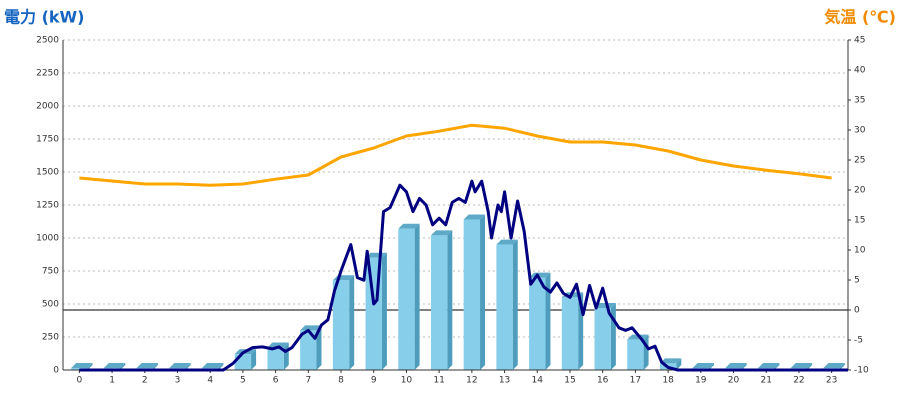  What do you see at coordinates (860, 131) in the screenshot?
I see `y2-tick-label: 30` at bounding box center [860, 131].